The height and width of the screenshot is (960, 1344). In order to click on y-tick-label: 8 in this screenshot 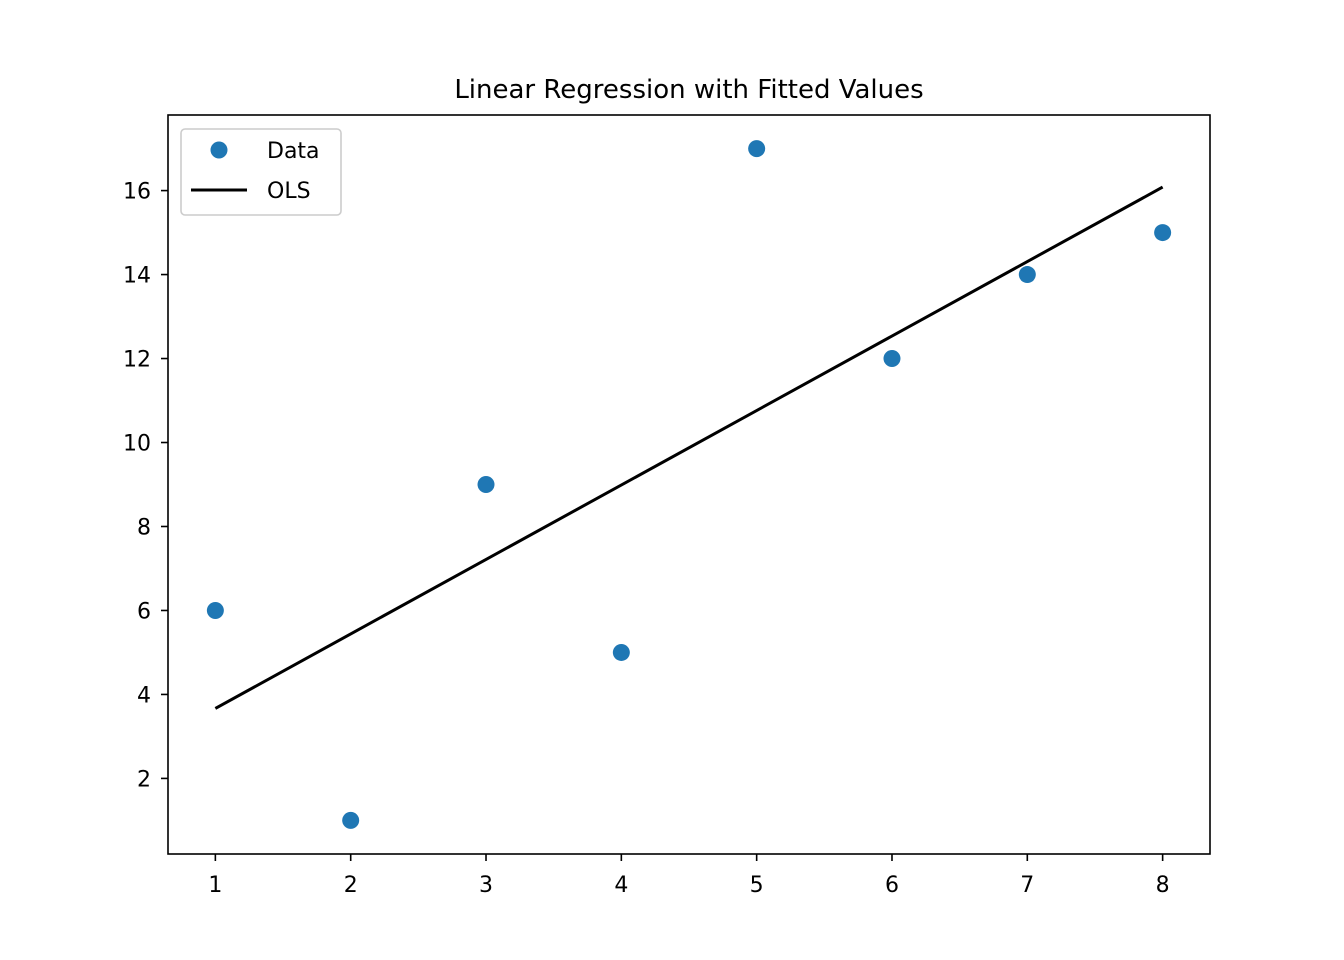, I will do `click(144, 527)`.